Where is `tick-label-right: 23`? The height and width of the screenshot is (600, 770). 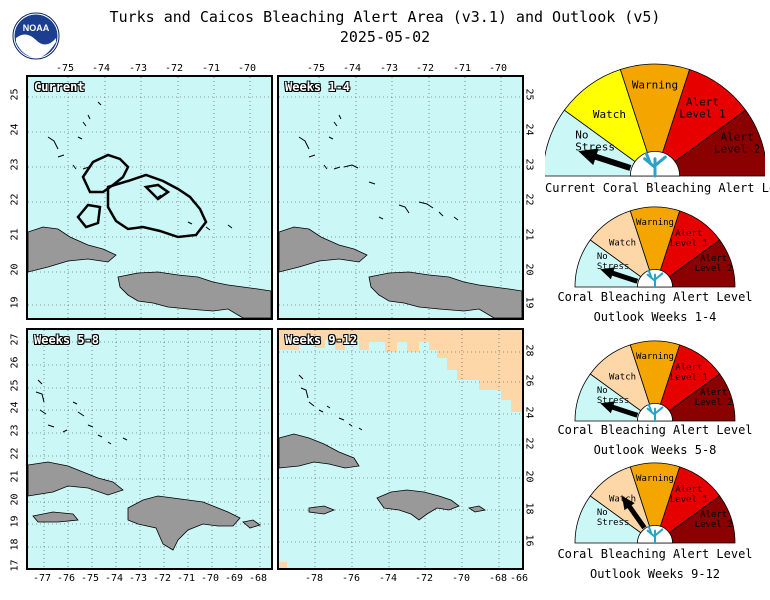
tick-label-right: 23 is located at coordinates (529, 164).